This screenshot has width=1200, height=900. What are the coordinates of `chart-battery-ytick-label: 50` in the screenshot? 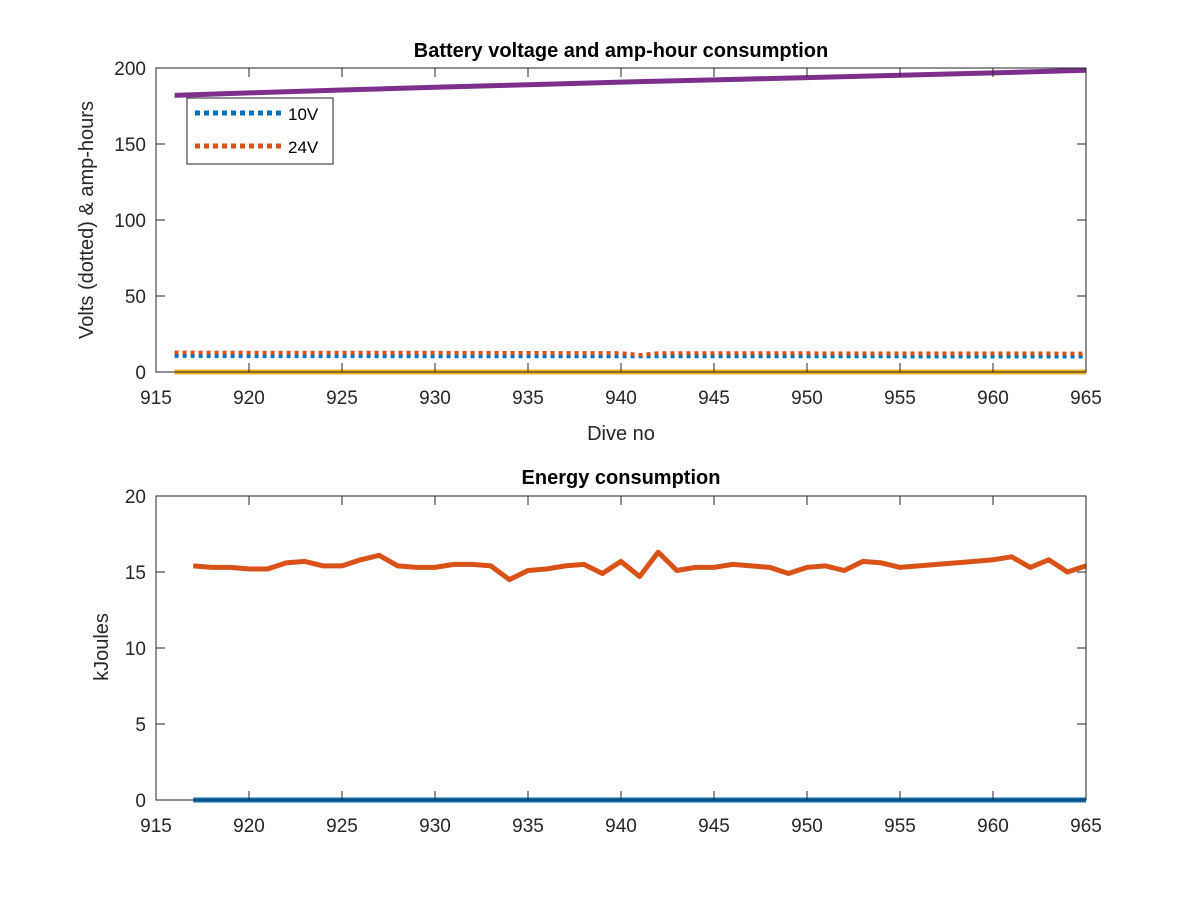 It's located at (135, 297).